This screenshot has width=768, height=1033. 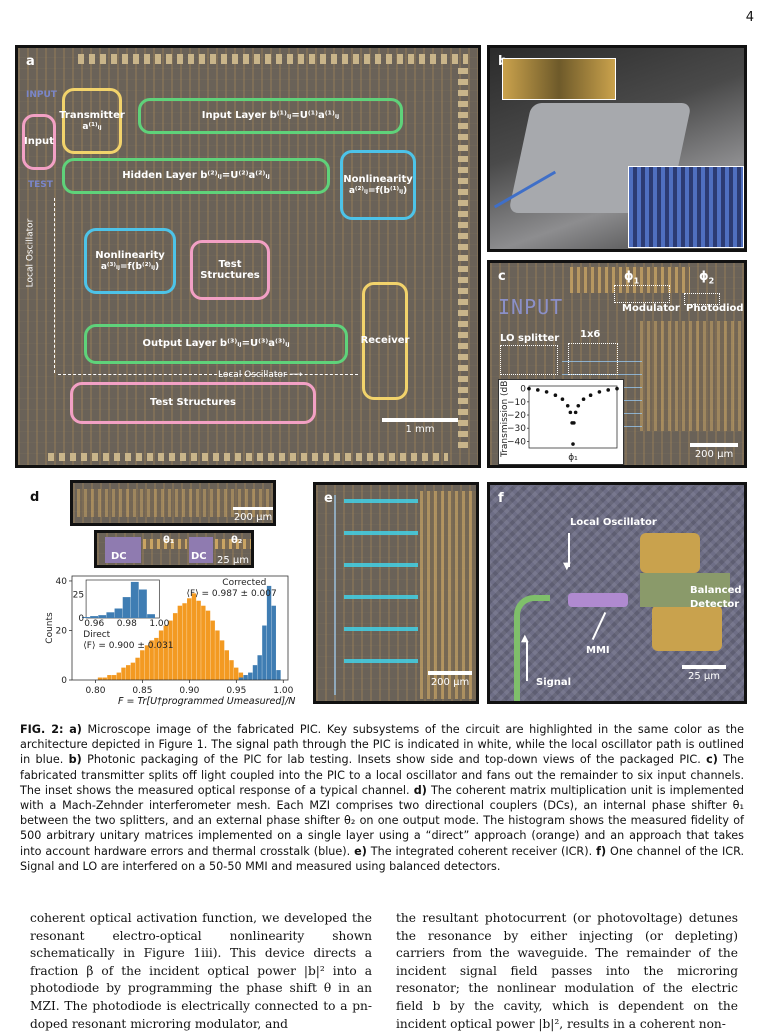 What do you see at coordinates (130, 266) in the screenshot?
I see `nonlinearity-left-symbol: a⁽³⁾ᵢⱼ=f(b⁽²⁾ᵢⱼ)` at bounding box center [130, 266].